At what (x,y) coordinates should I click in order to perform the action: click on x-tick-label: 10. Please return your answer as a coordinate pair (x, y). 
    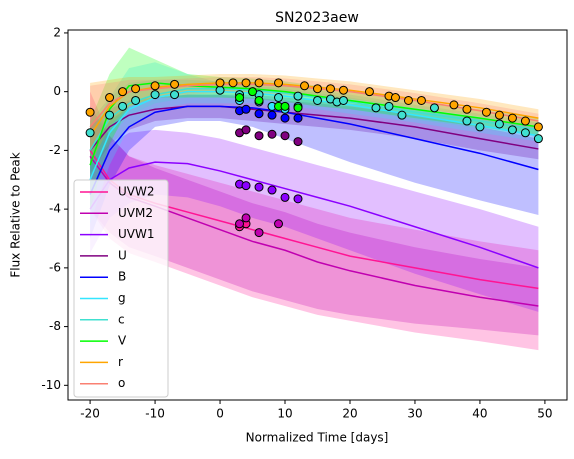
    Looking at the image, I should click on (284, 414).